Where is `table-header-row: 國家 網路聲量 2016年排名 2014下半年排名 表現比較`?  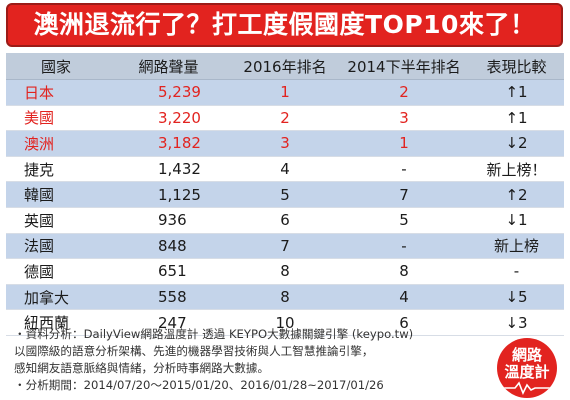 table-header-row: 國家 網路聲量 2016年排名 2014下半年排名 表現比較 is located at coordinates (285, 66).